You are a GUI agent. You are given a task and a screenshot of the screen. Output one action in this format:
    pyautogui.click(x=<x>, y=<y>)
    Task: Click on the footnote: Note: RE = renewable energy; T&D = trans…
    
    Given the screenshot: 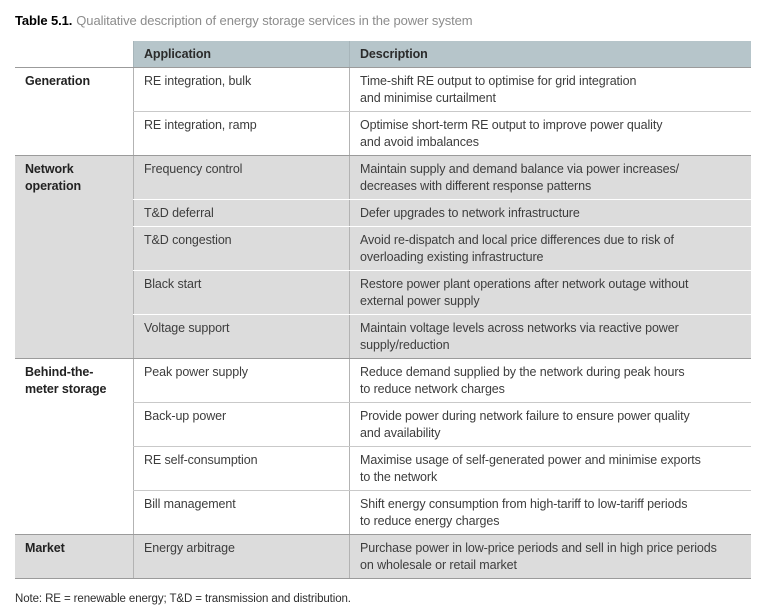 What is the action you would take?
    pyautogui.click(x=183, y=599)
    